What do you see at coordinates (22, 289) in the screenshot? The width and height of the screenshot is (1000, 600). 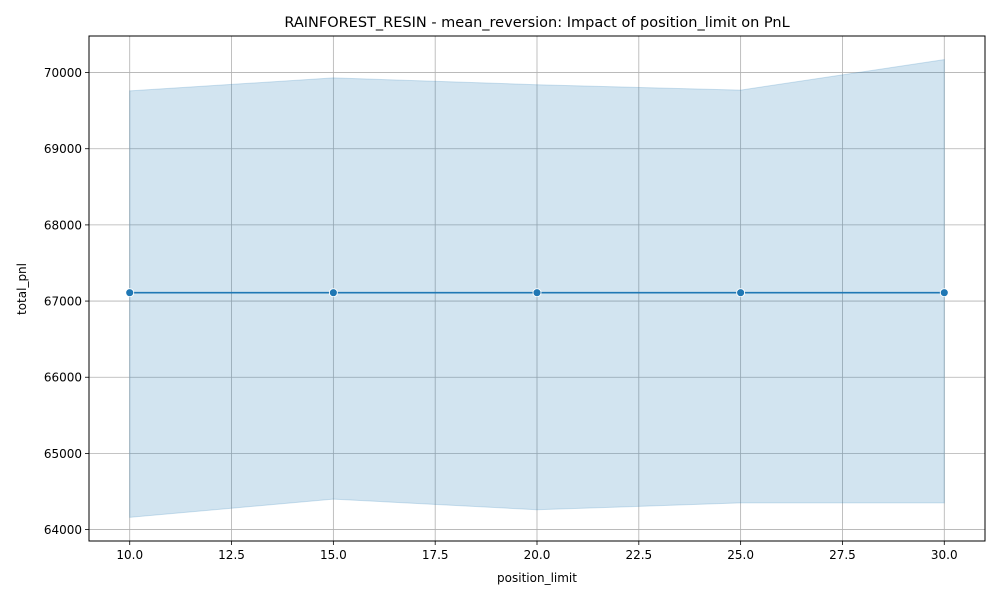 I see `y-axis-label: total_pnl` at bounding box center [22, 289].